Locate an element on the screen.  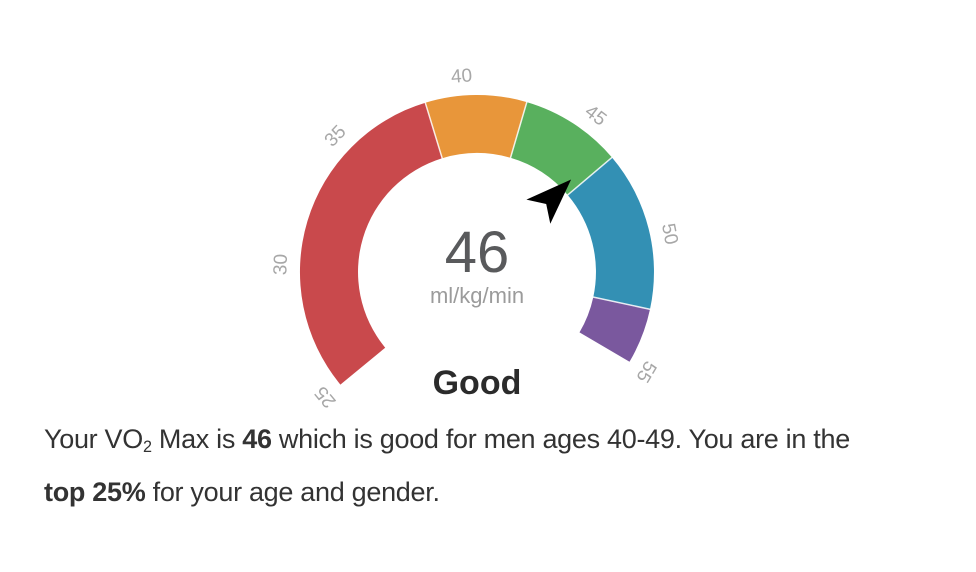
tick-label: 35 is located at coordinates (336, 136).